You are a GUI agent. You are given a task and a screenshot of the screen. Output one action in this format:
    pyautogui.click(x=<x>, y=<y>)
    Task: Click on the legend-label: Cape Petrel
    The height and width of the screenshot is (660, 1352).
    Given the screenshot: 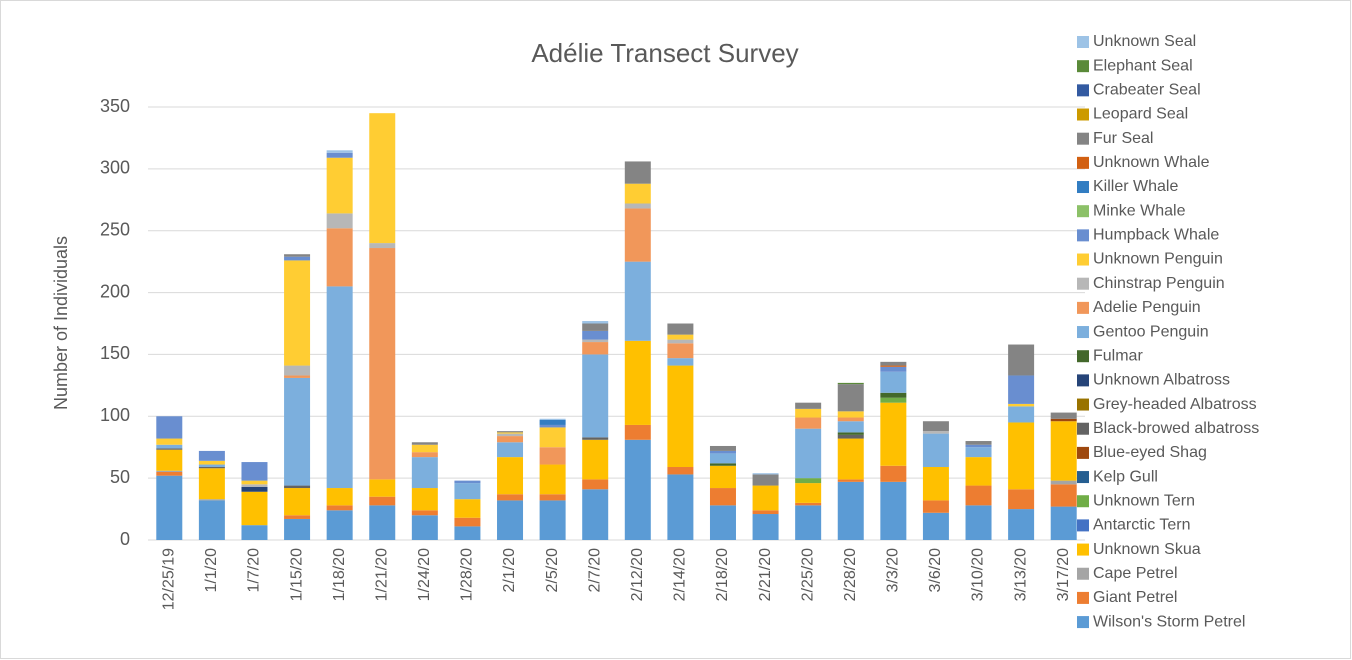 What is the action you would take?
    pyautogui.click(x=1135, y=573)
    